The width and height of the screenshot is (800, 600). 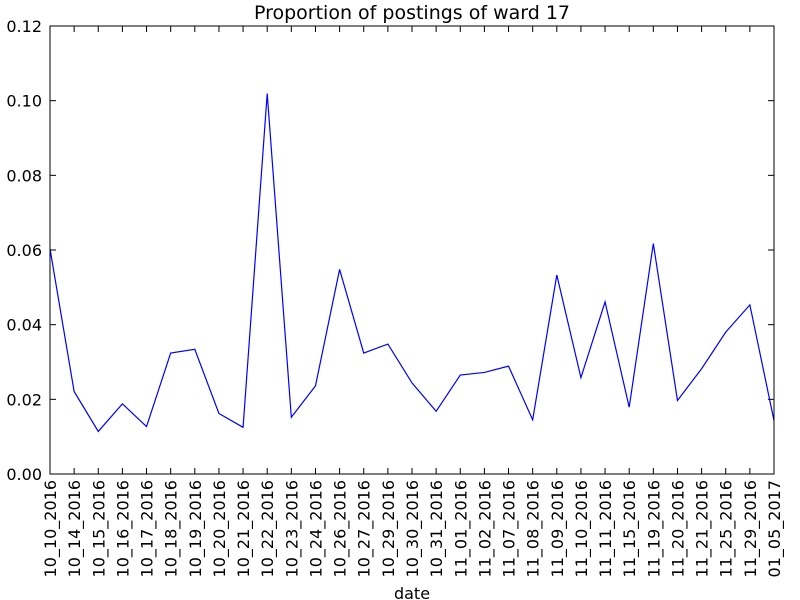 I want to click on x-tick-label: 01_05_2017, so click(x=775, y=528).